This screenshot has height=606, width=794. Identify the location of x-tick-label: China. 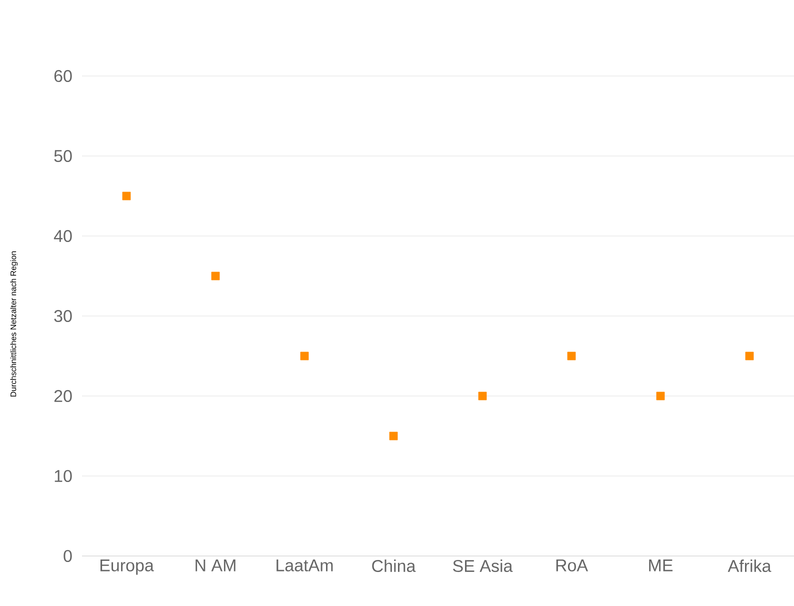
(394, 566).